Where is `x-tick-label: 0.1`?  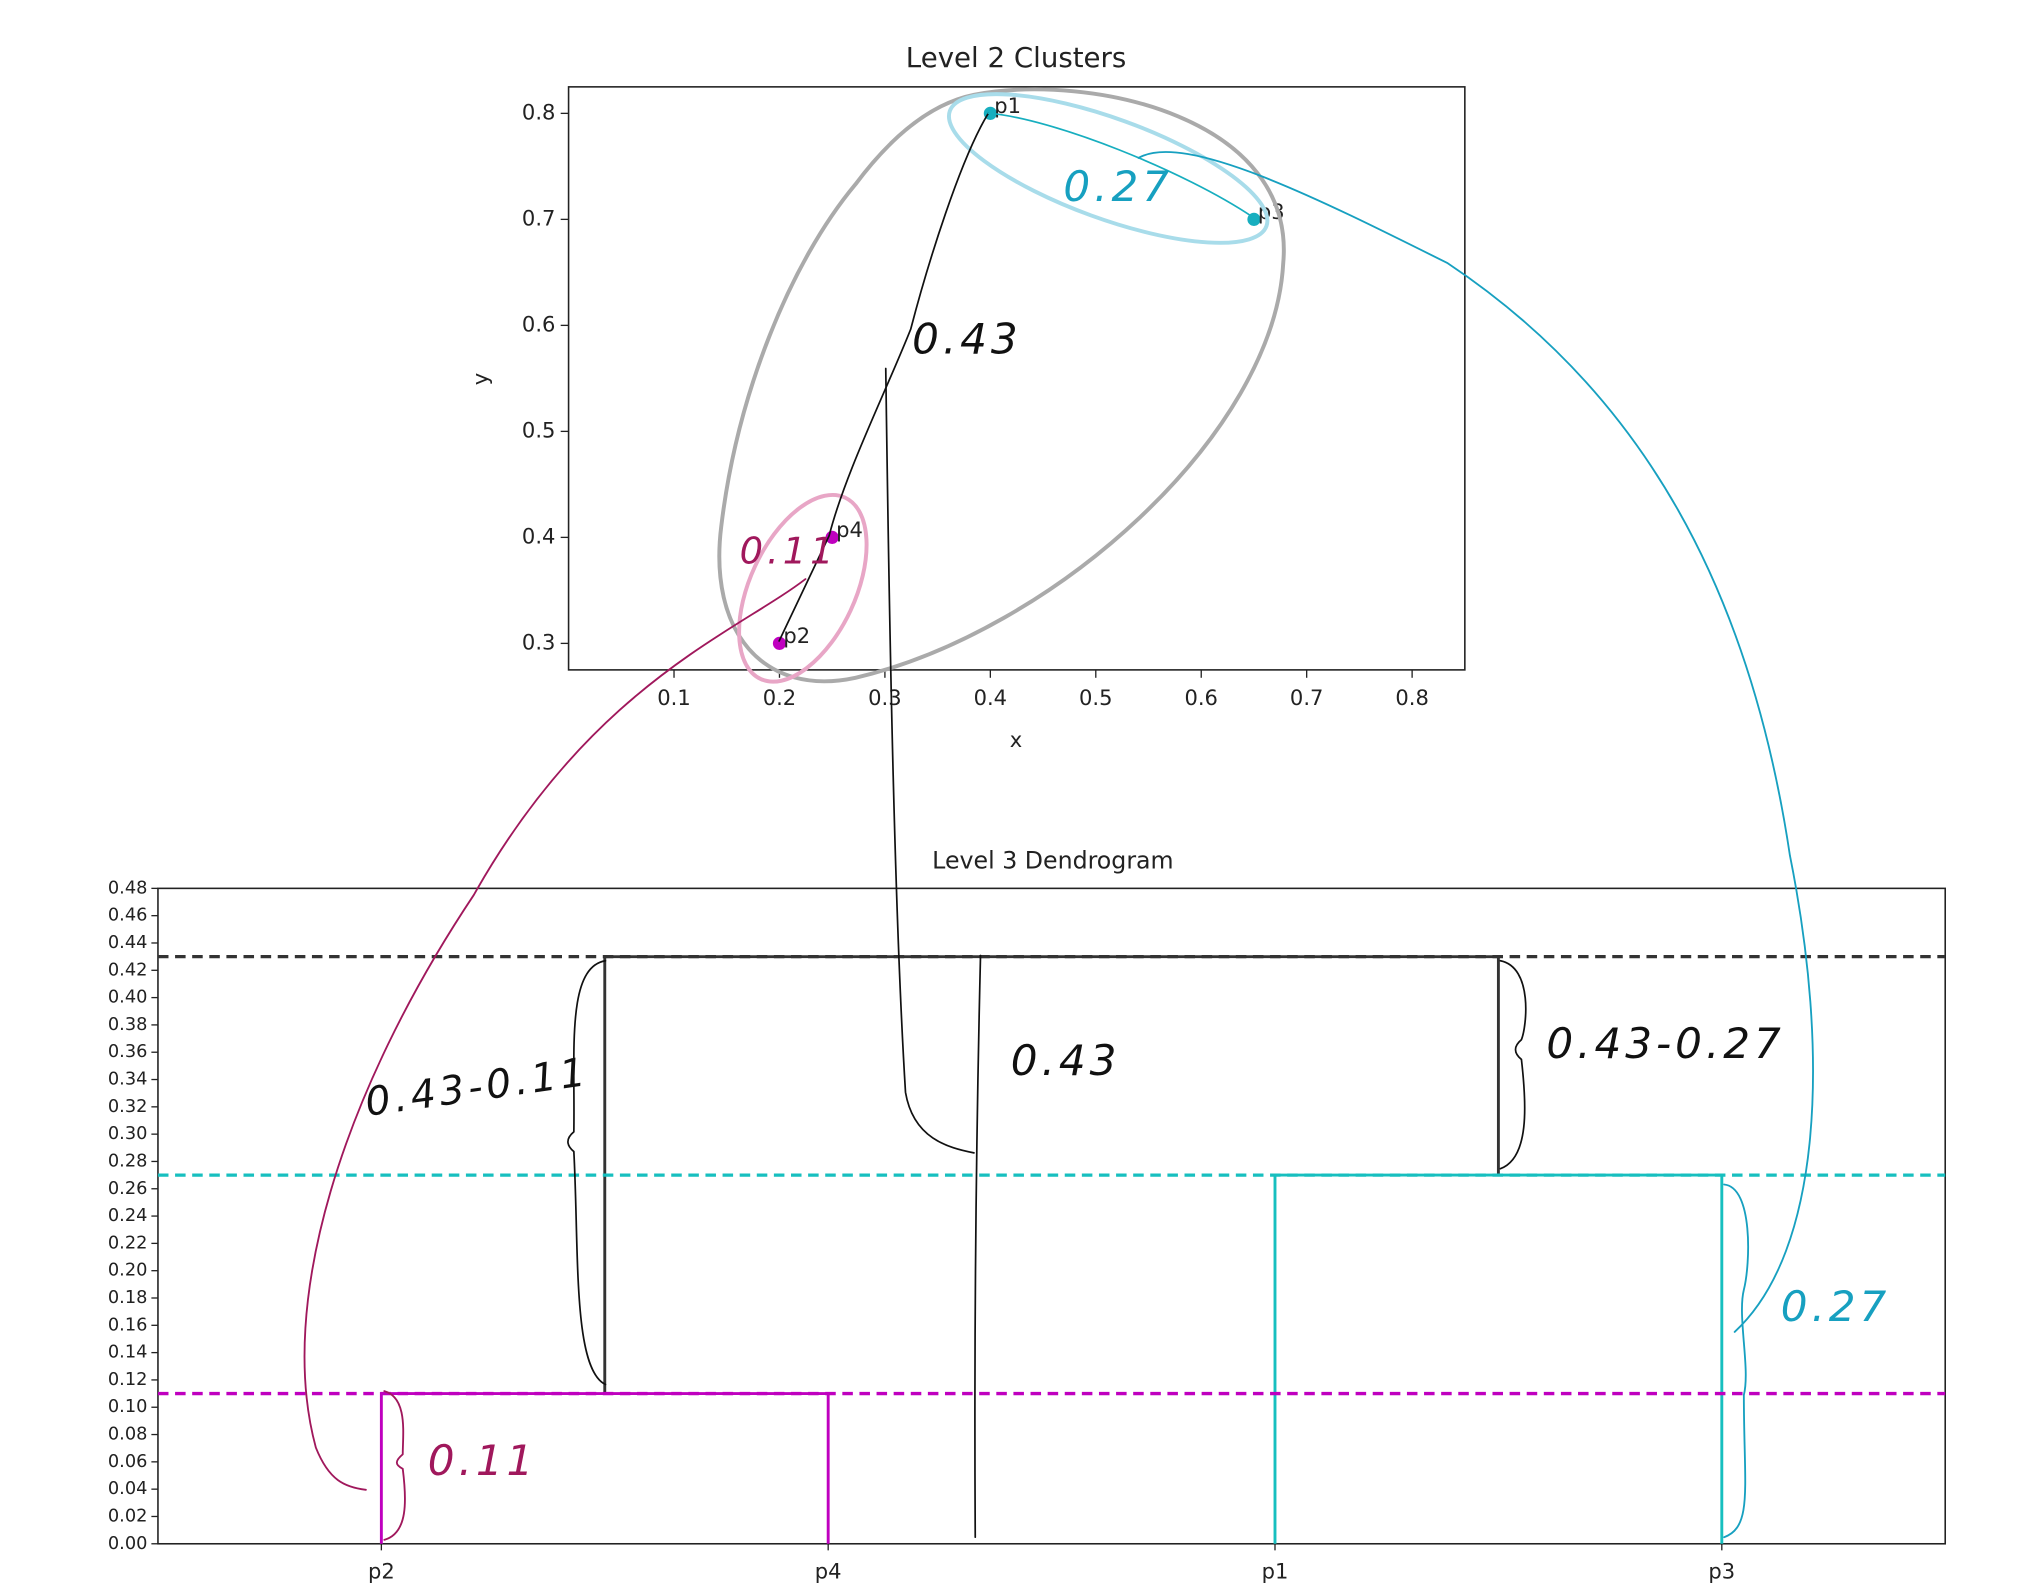
x-tick-label: 0.1 is located at coordinates (673, 697).